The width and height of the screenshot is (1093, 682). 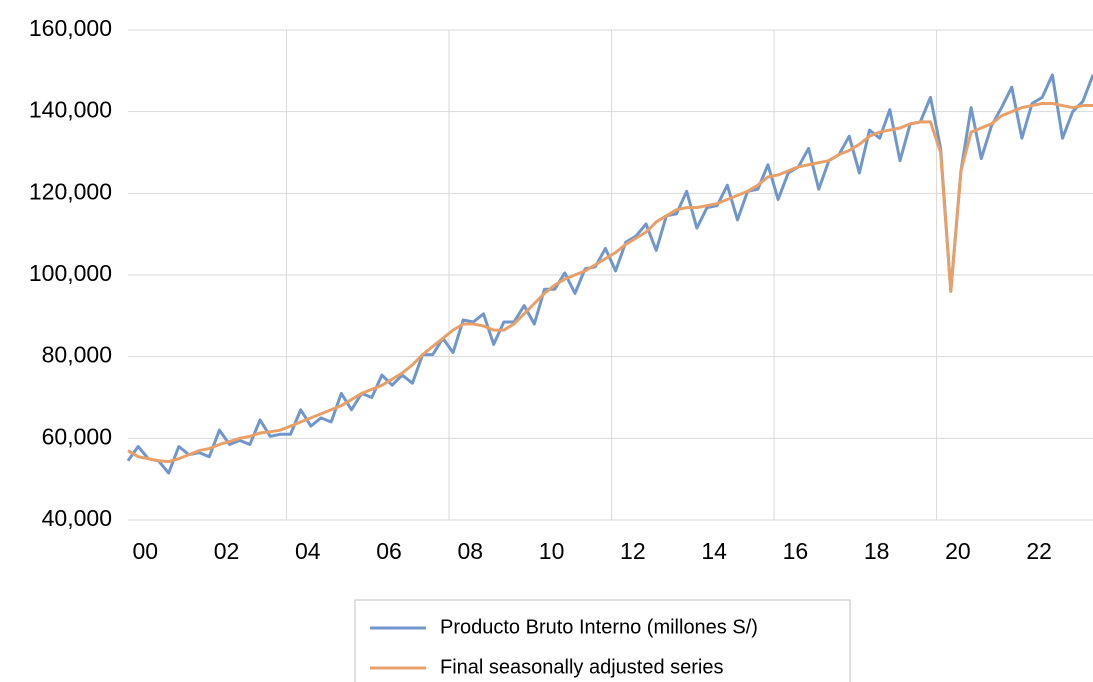 I want to click on x-tick-label: 22, so click(x=1039, y=551).